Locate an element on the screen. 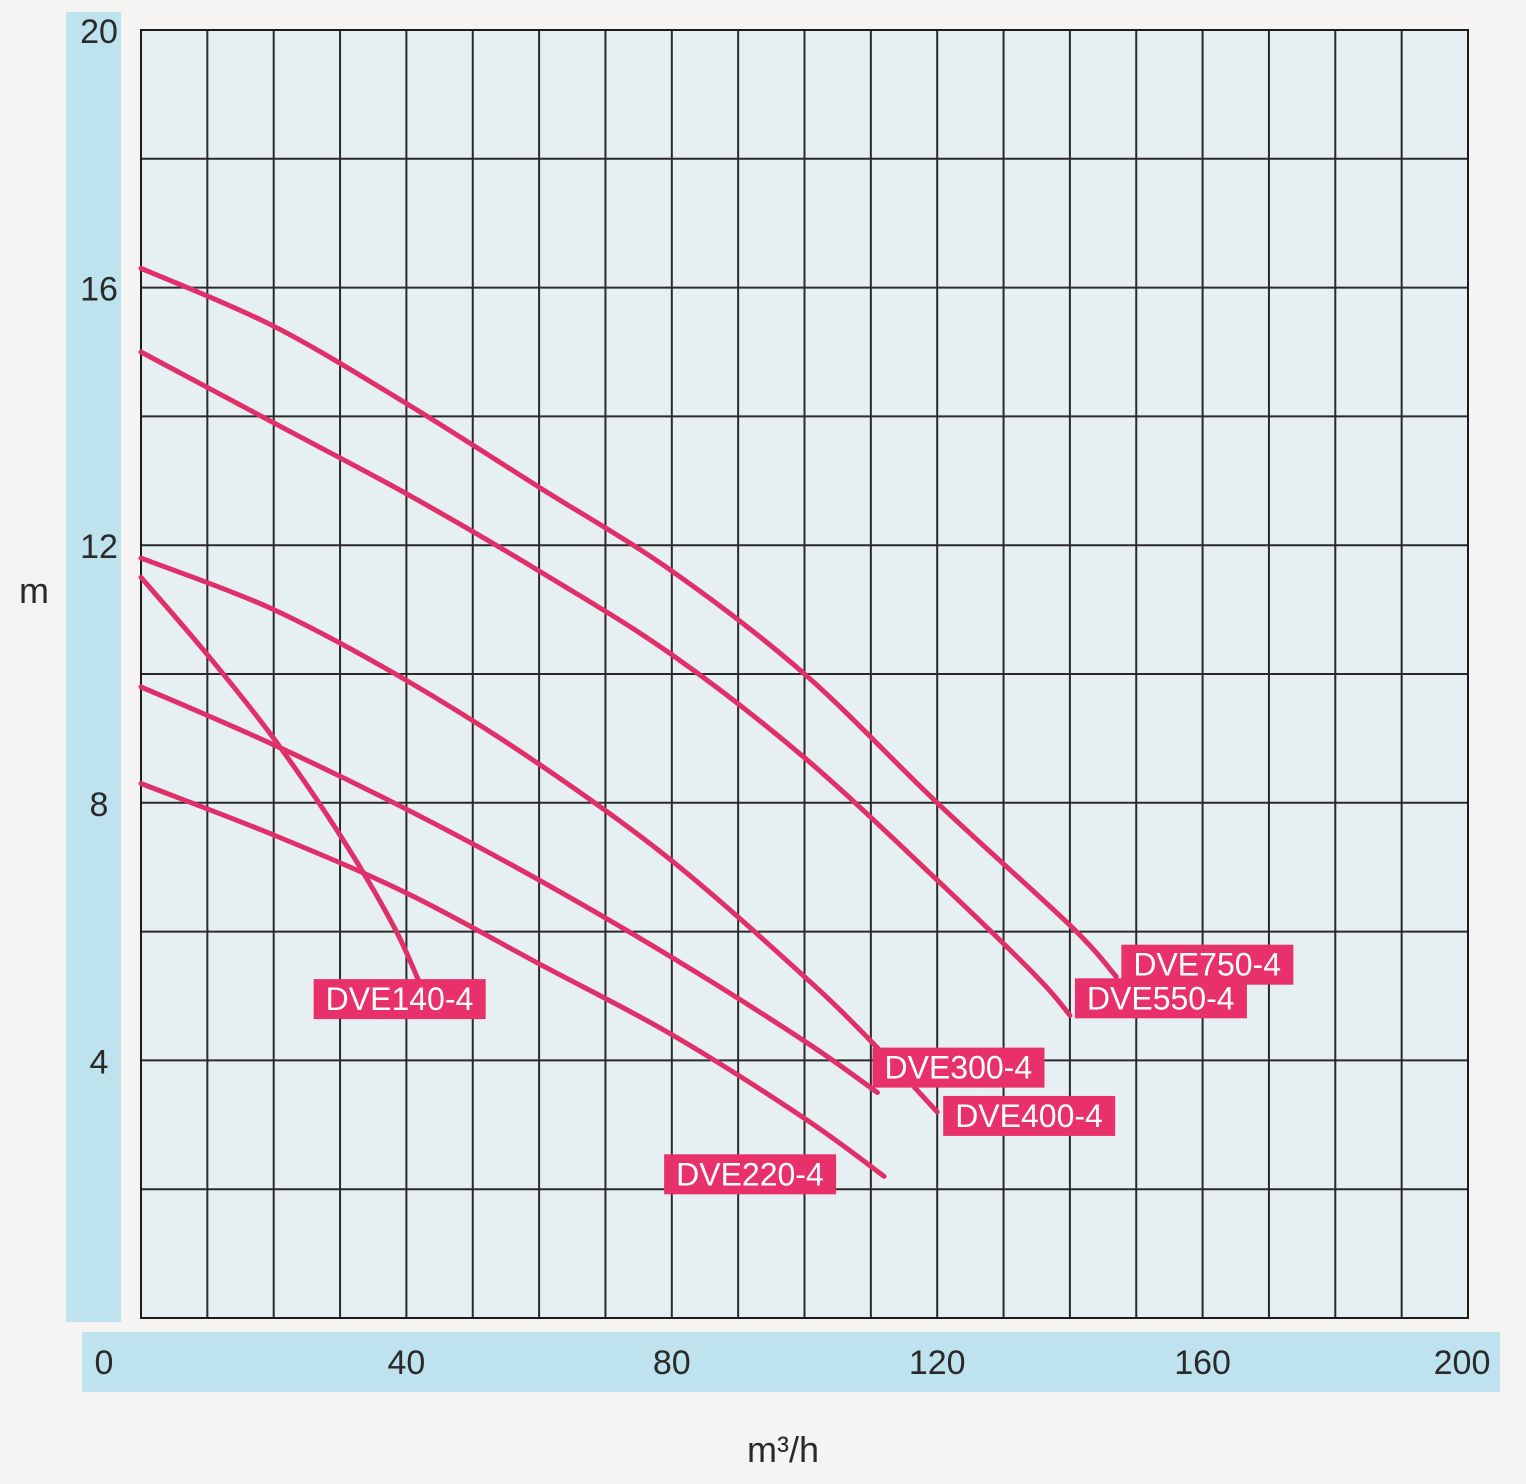 This screenshot has height=1484, width=1526. y-tick-label: 12 is located at coordinates (99, 547).